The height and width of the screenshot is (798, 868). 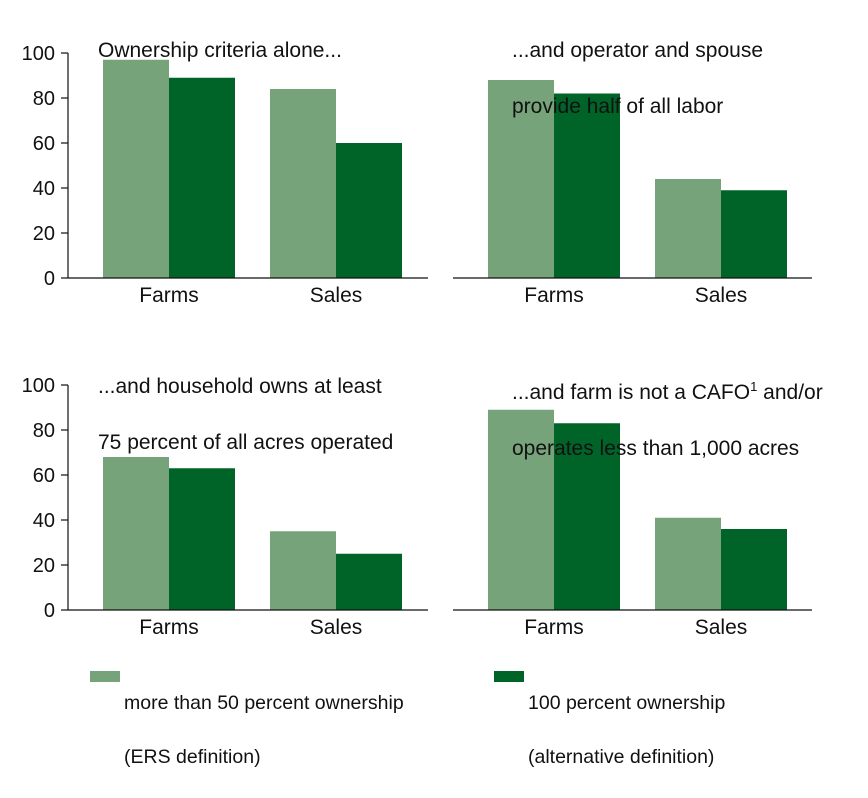 What do you see at coordinates (303, 570) in the screenshot?
I see `bar-panel3-sales-series1` at bounding box center [303, 570].